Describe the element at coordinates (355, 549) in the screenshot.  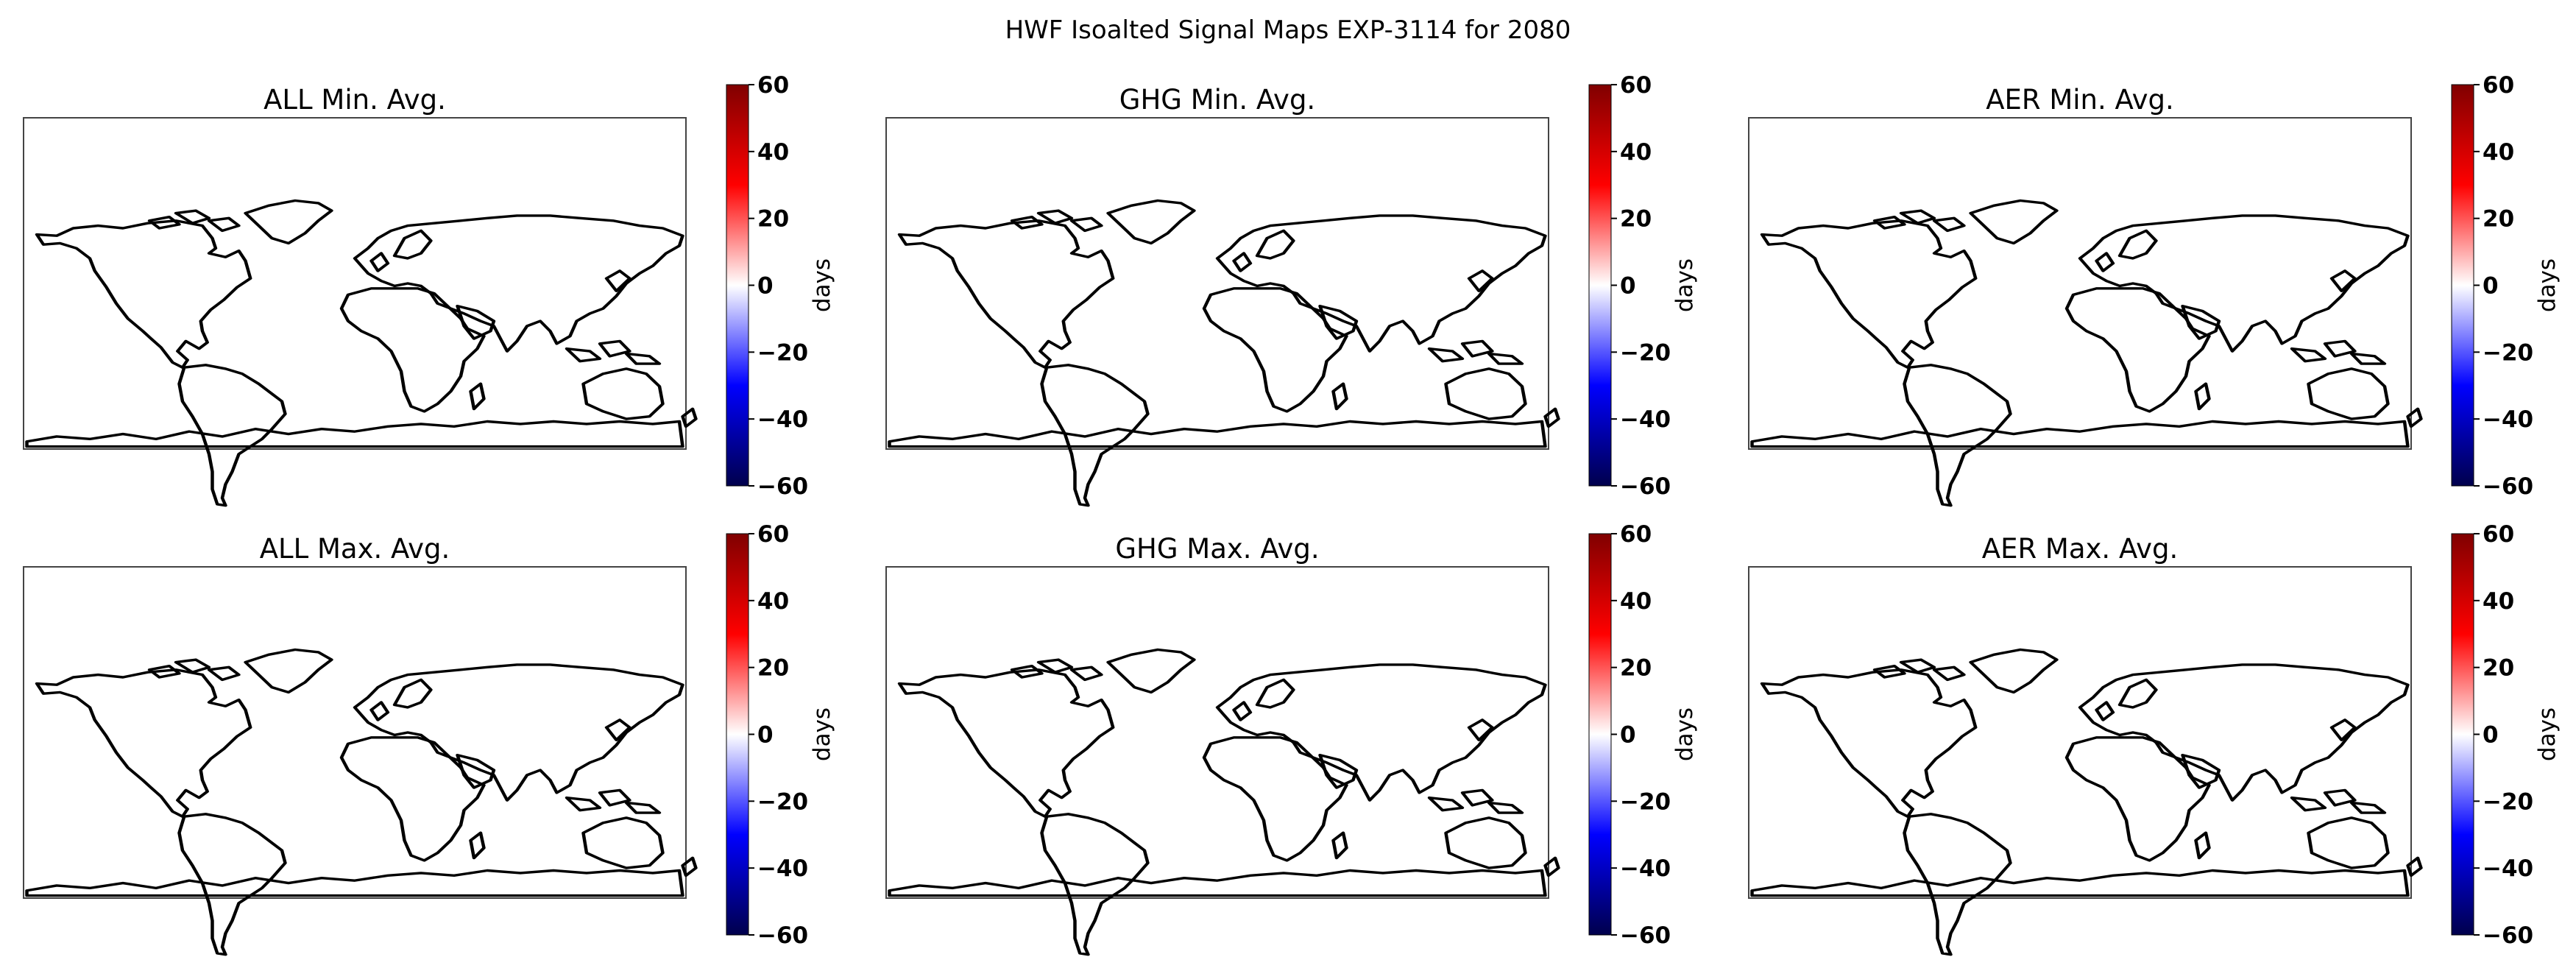
I see `panel-title: ALL Max. Avg.` at that location.